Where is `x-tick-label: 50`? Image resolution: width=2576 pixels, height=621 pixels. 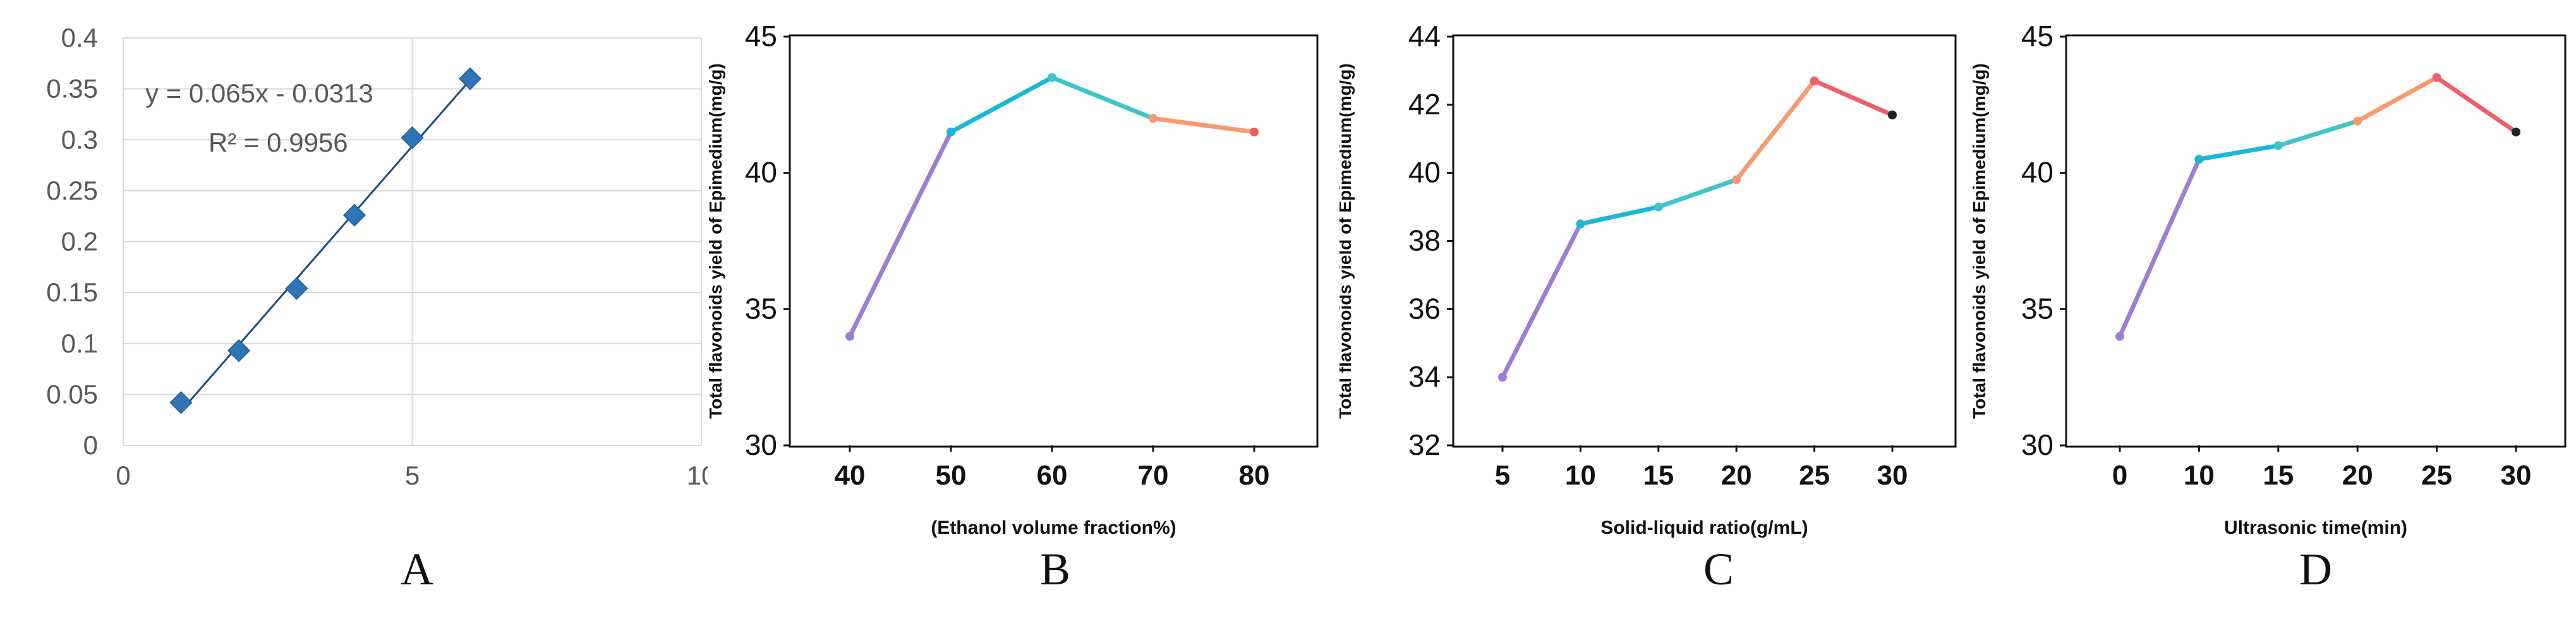
x-tick-label: 50 is located at coordinates (951, 475).